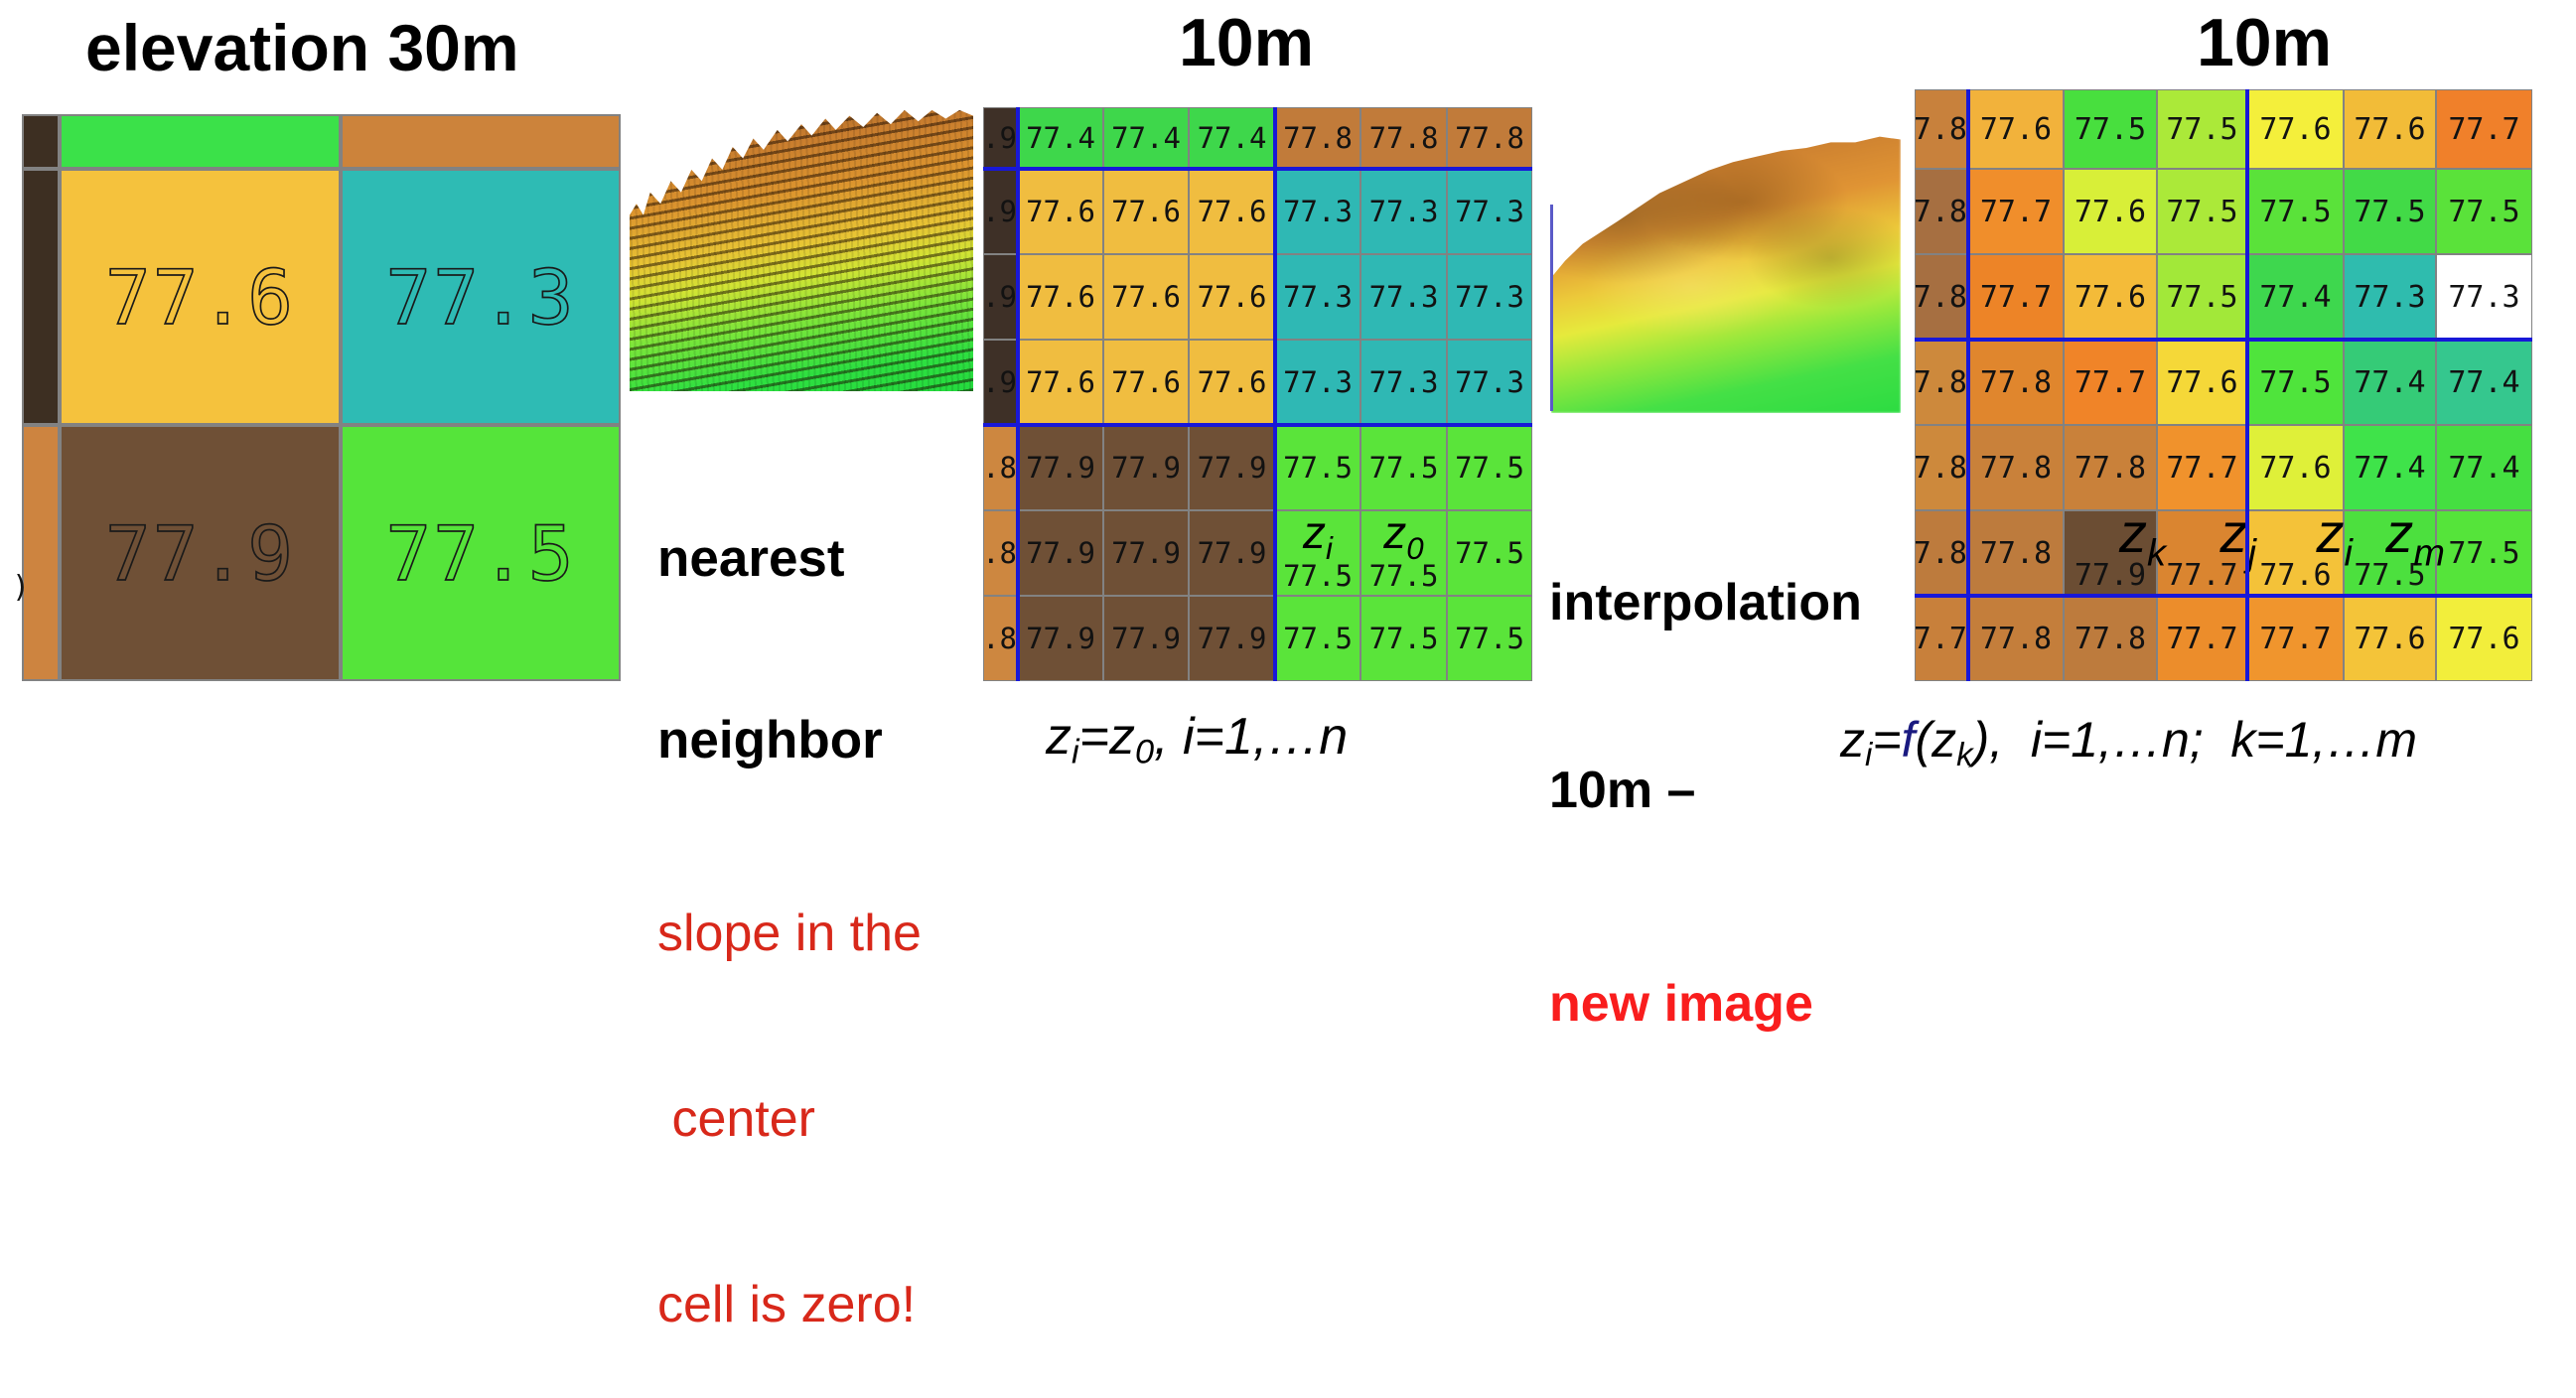 The image size is (2576, 1398). What do you see at coordinates (1887, 740) in the screenshot?
I see `formula-segment: =` at bounding box center [1887, 740].